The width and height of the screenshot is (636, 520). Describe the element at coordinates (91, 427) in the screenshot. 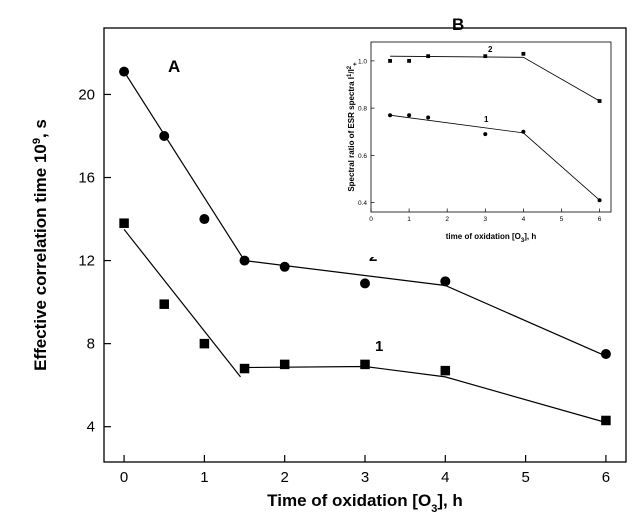

I see `main-y-tick-label: 4` at that location.